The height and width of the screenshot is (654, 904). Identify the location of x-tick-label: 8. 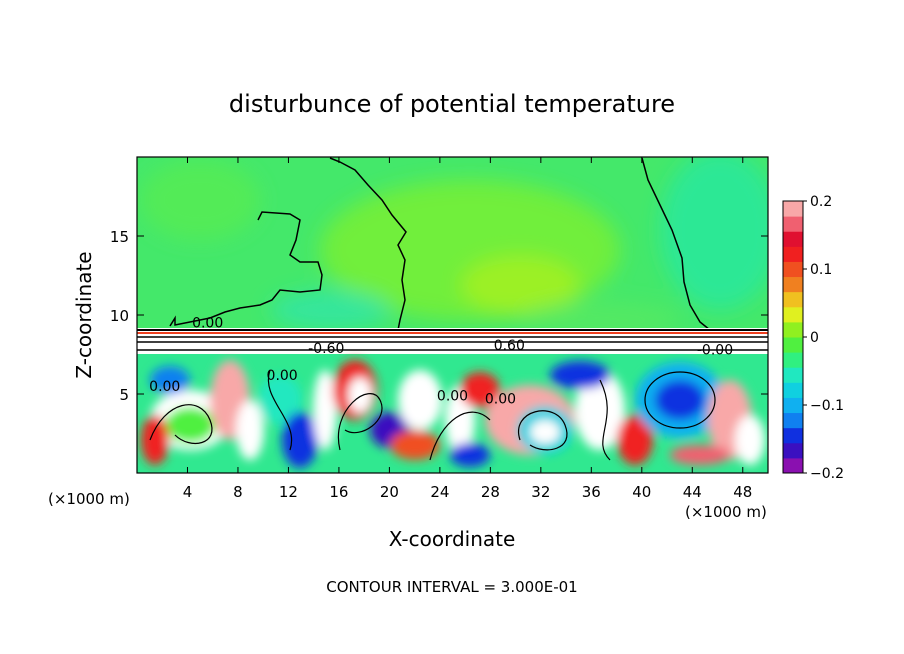
(238, 492).